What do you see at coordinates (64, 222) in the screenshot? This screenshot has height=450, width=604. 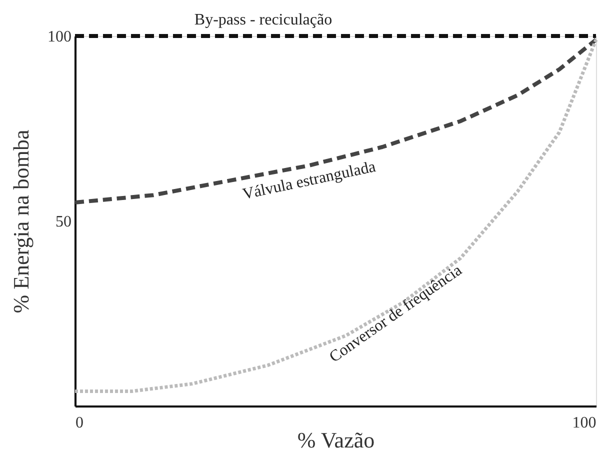 I see `y-tick-label: 50` at bounding box center [64, 222].